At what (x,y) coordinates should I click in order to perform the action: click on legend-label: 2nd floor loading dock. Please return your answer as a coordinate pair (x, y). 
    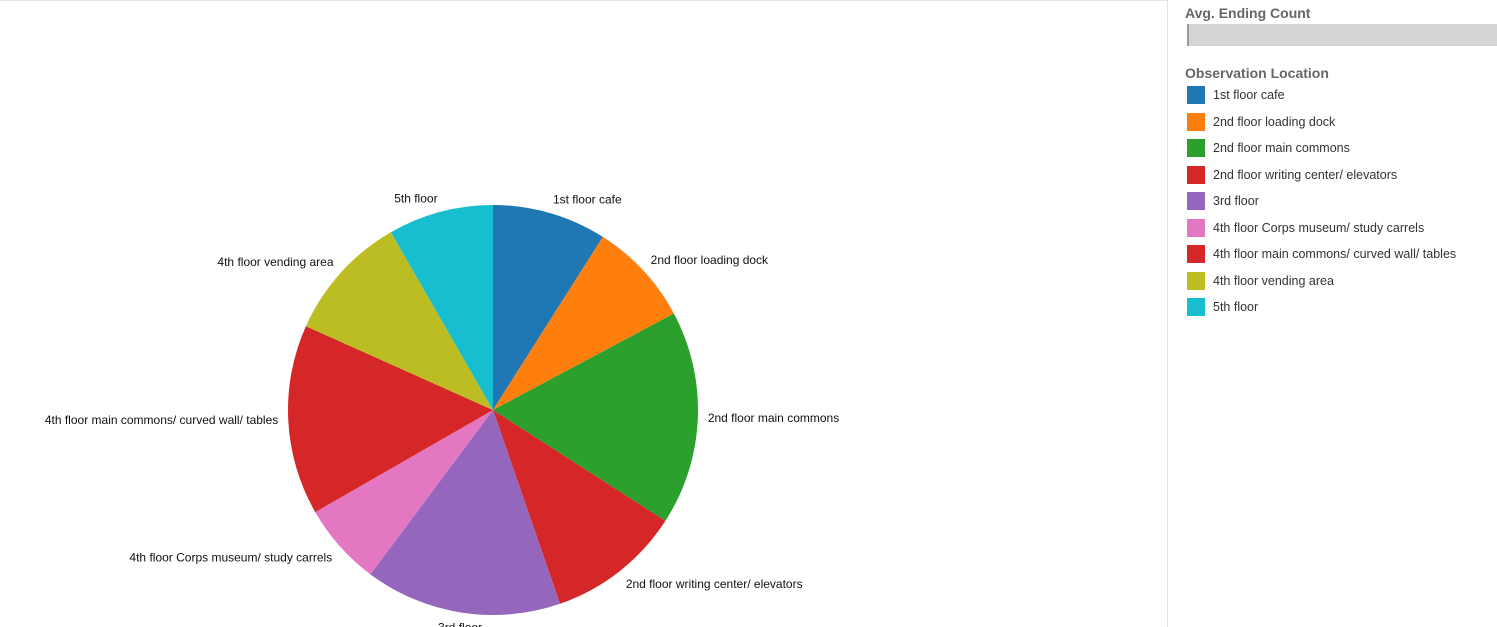
    Looking at the image, I should click on (1274, 121).